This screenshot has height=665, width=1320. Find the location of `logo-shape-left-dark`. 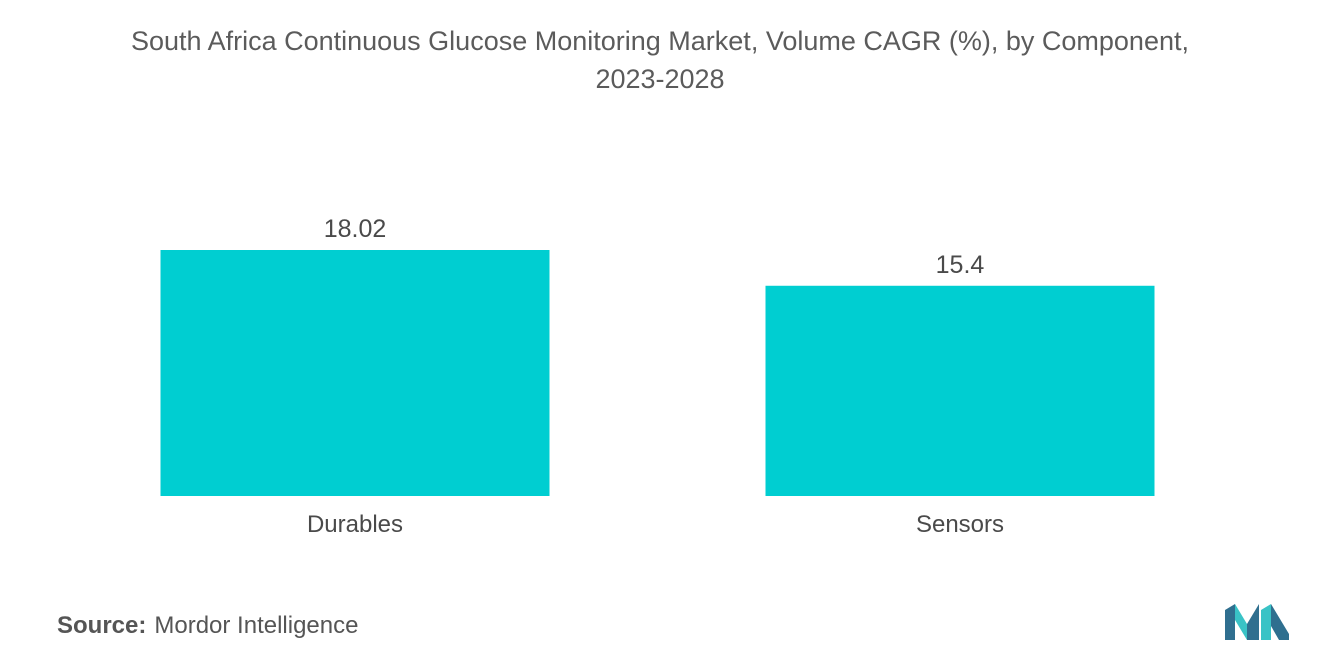

logo-shape-left-dark is located at coordinates (1230, 622).